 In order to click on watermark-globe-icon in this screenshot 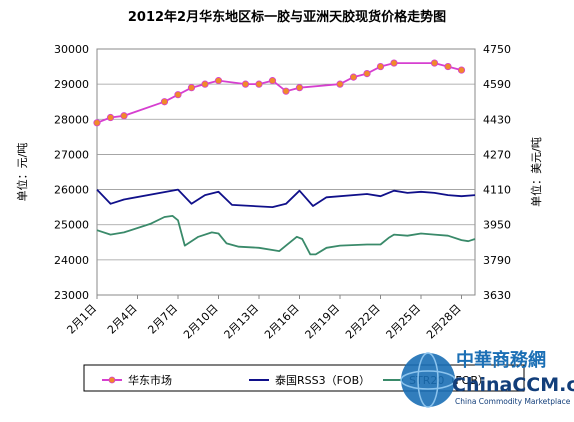, I will do `click(428, 380)`.